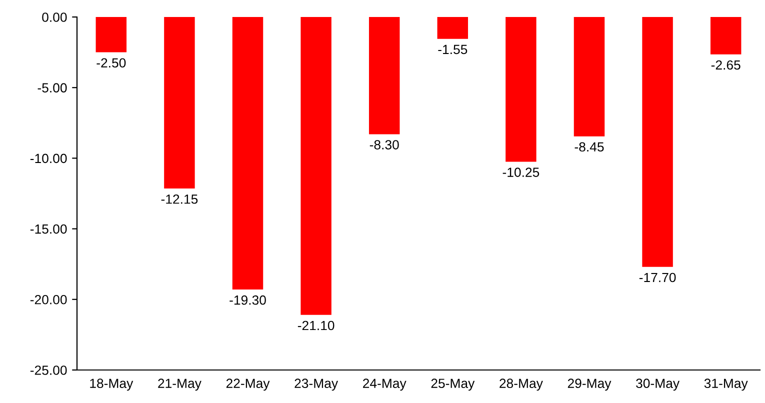  What do you see at coordinates (316, 325) in the screenshot?
I see `data-label: -21.10` at bounding box center [316, 325].